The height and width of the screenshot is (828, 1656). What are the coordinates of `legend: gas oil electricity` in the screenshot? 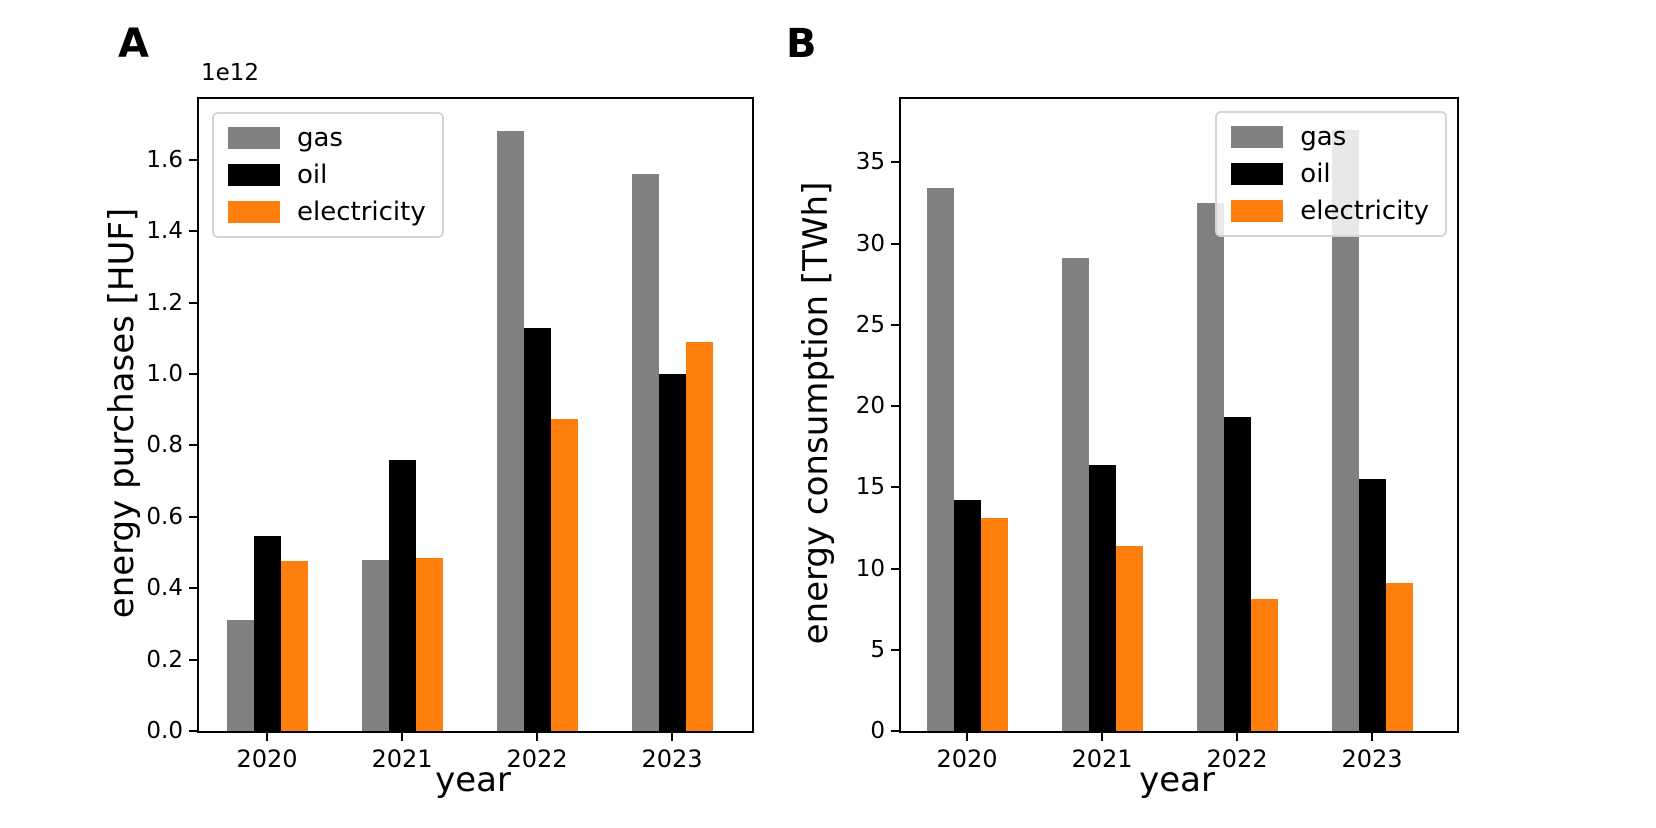 It's located at (328, 175).